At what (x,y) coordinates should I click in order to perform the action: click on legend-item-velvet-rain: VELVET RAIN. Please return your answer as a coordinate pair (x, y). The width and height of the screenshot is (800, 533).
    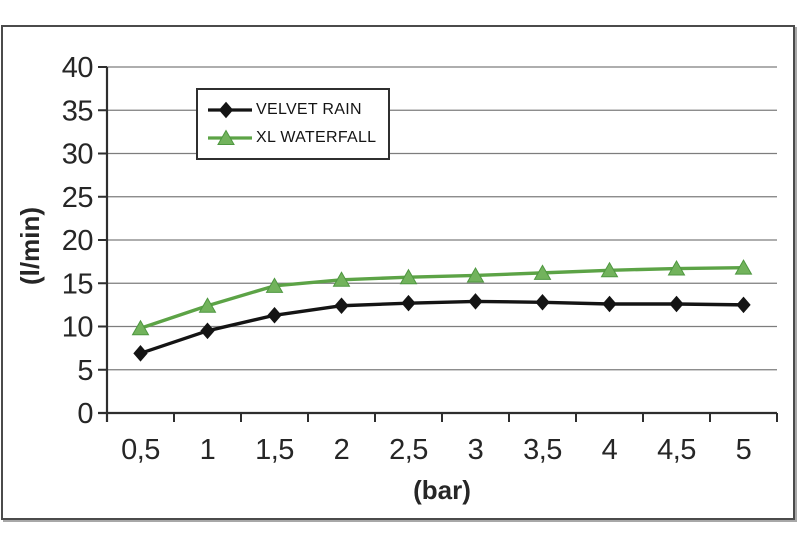
    Looking at the image, I should click on (291, 110).